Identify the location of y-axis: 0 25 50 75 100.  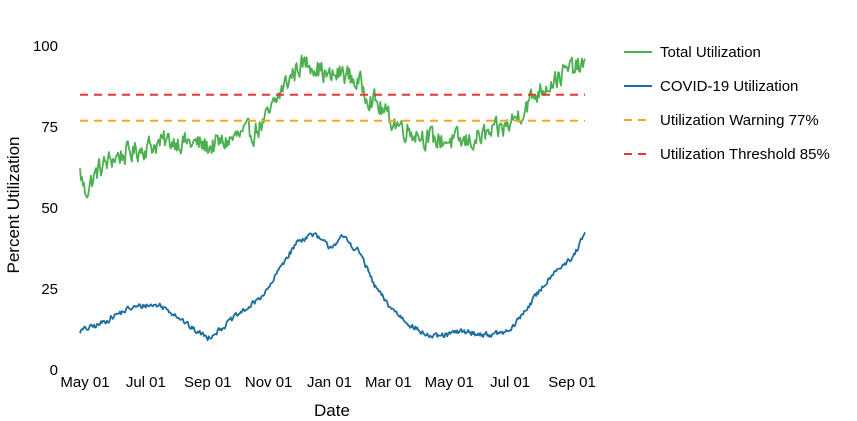
(45, 208).